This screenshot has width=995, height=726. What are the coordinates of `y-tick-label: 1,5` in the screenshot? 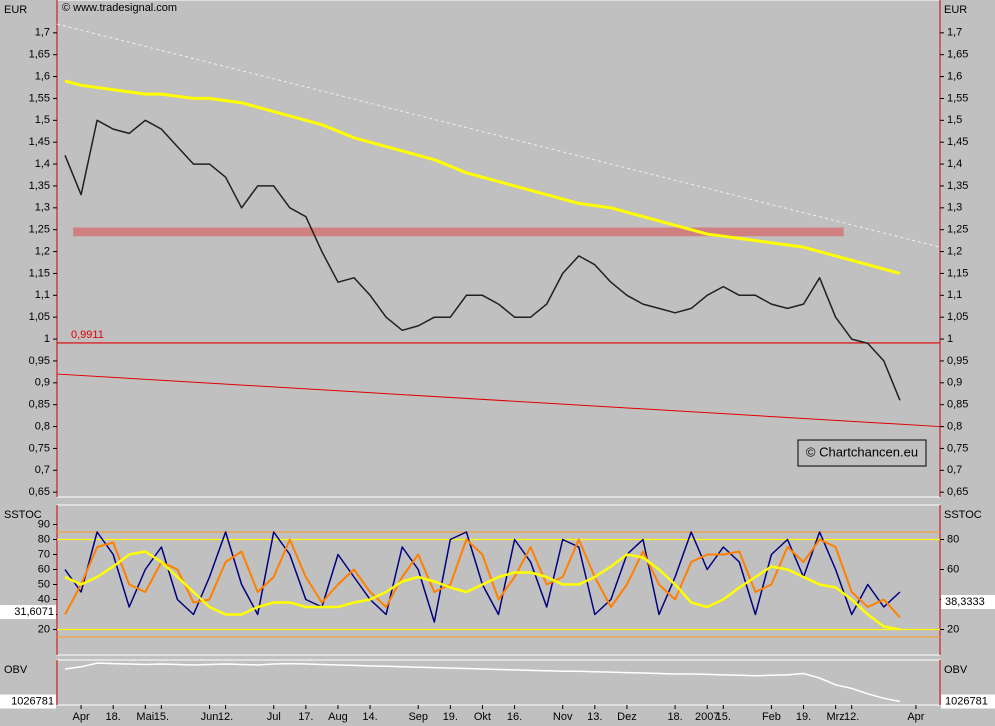 It's located at (954, 120).